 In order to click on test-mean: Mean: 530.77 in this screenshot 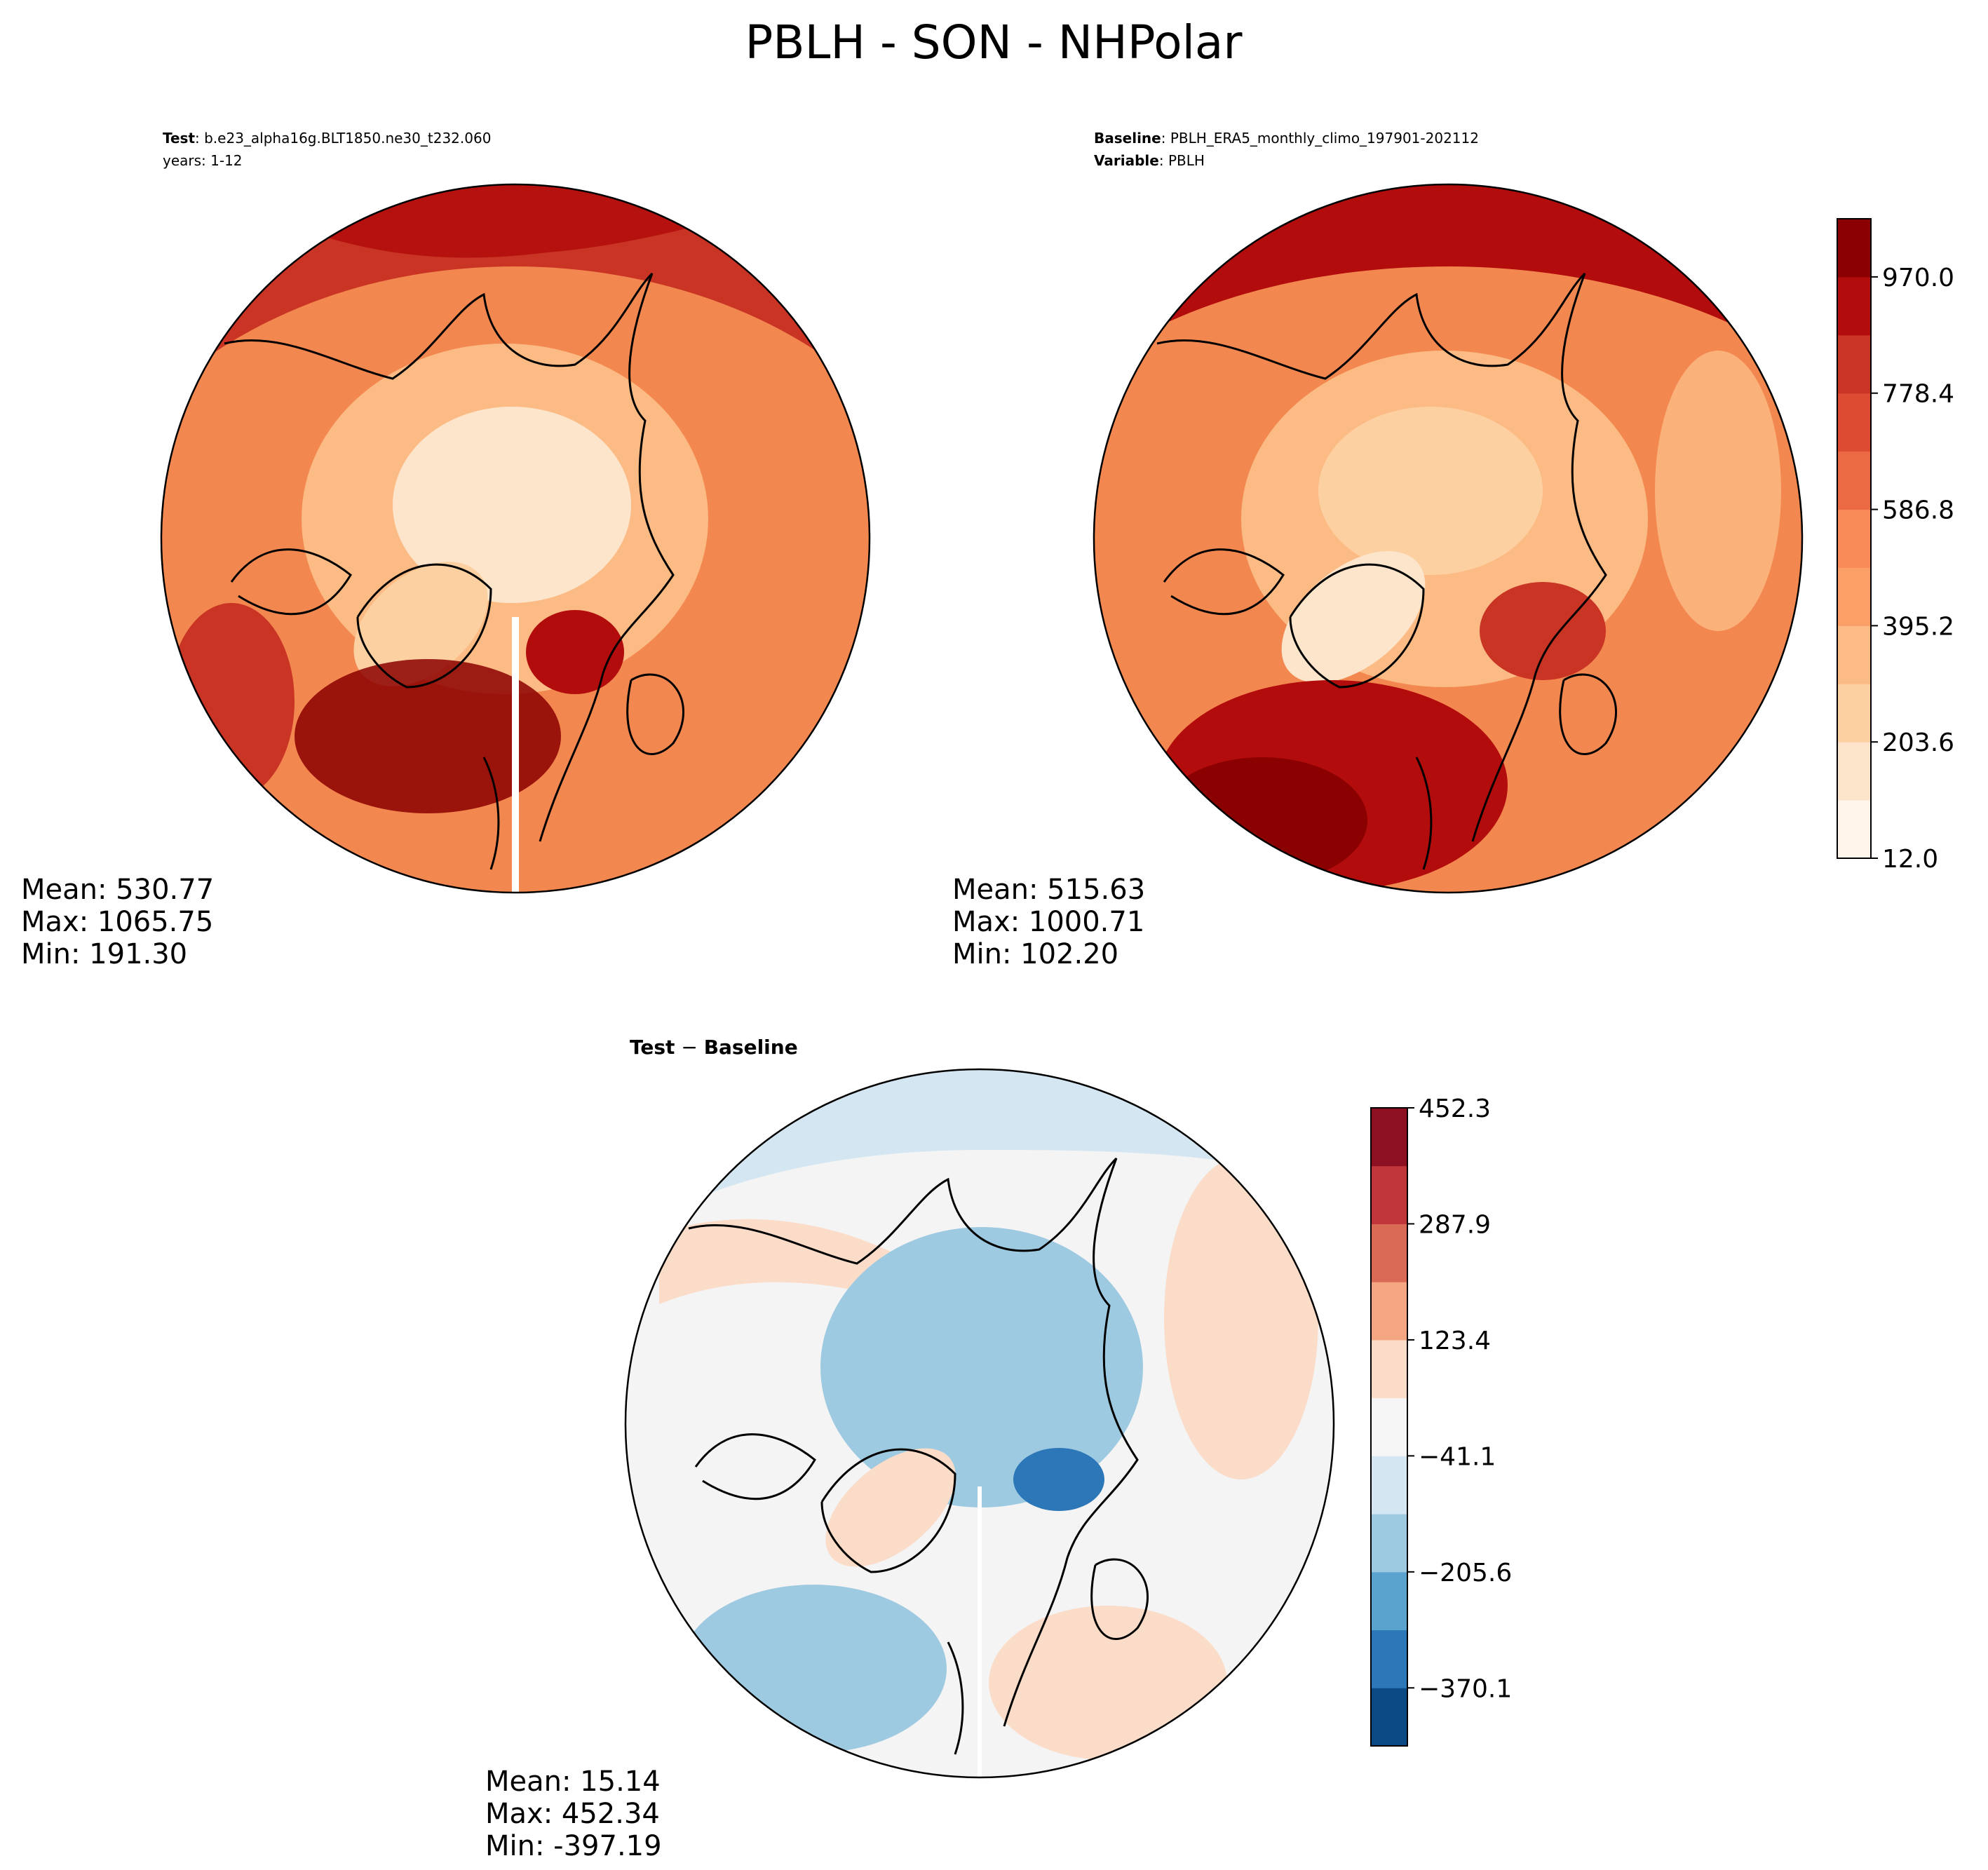, I will do `click(117, 890)`.